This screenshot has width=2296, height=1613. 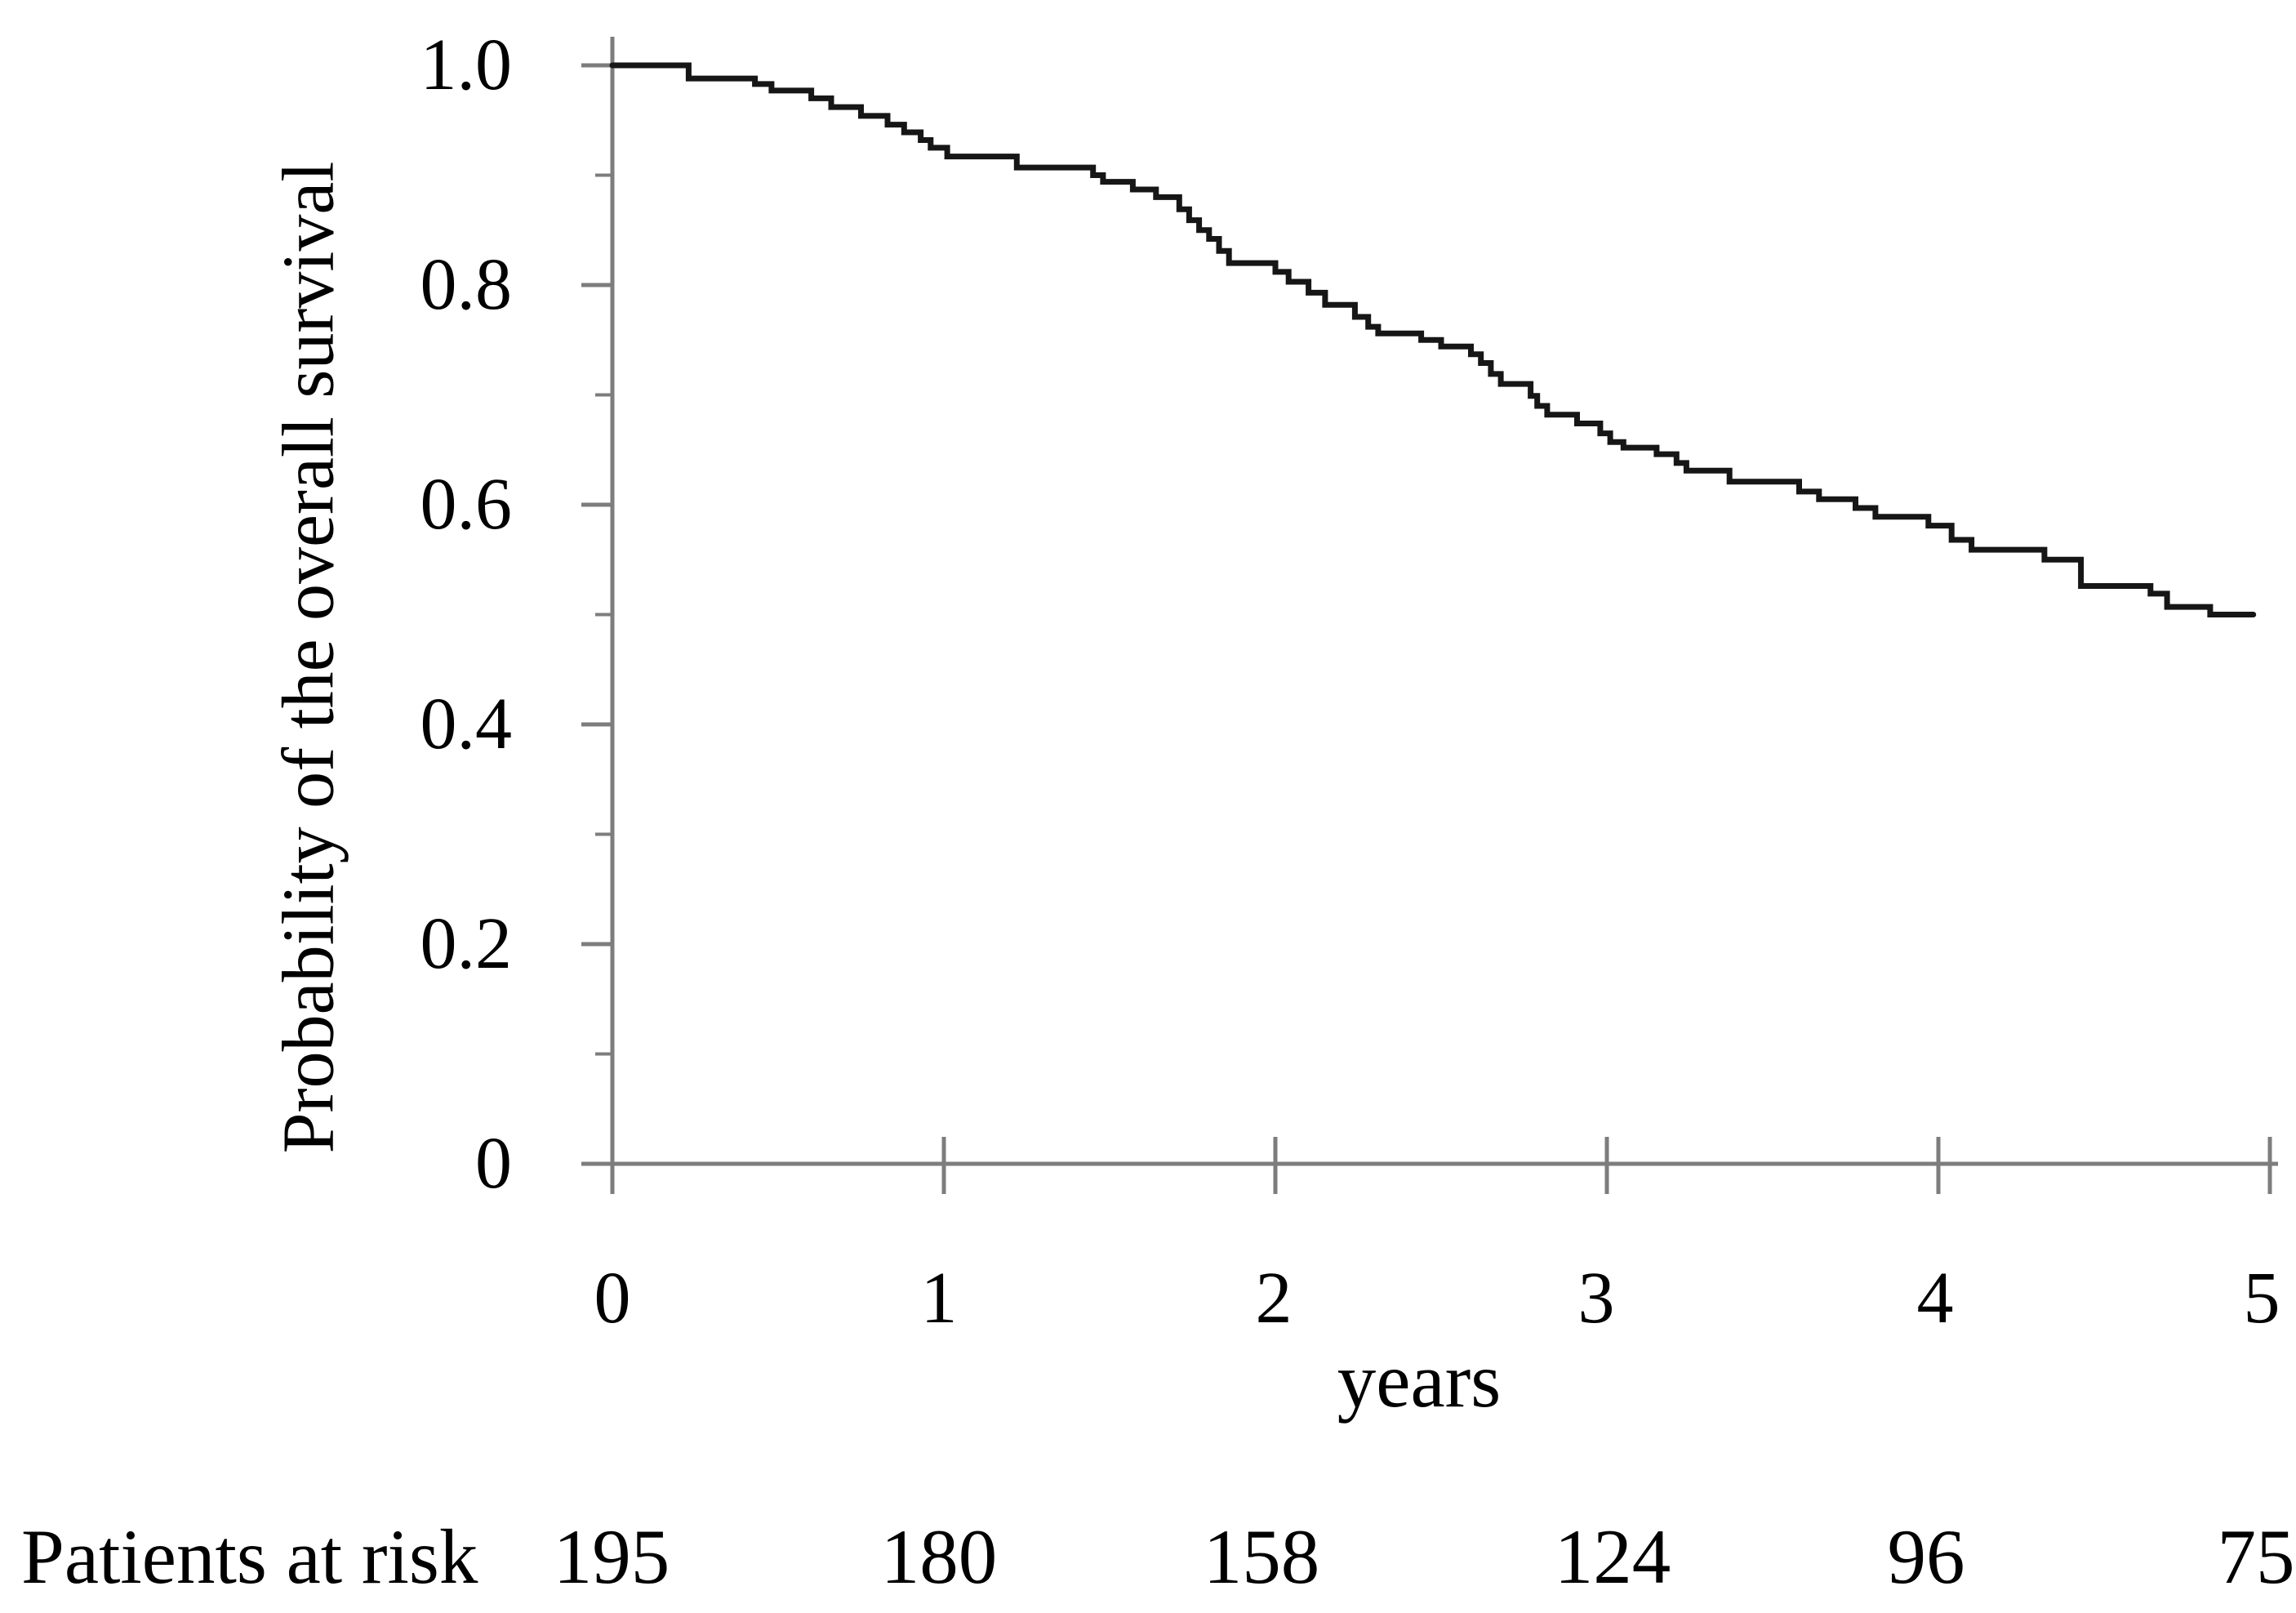 I want to click on x-axis-title: years, so click(x=1419, y=1380).